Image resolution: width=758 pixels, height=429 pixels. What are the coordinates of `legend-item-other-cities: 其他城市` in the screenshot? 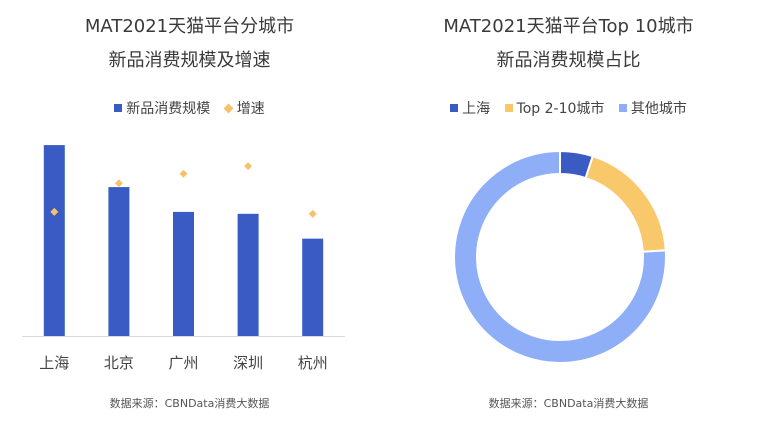 It's located at (652, 108).